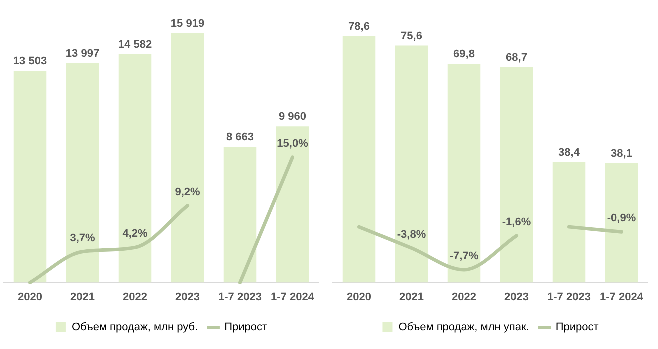  Describe the element at coordinates (517, 58) in the screenshot. I see `data-label: 68,7` at that location.